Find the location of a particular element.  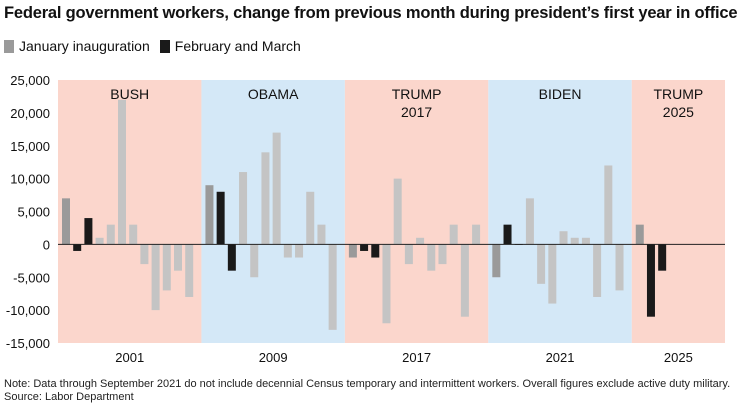

x-label-2001: 2001 is located at coordinates (129, 357).